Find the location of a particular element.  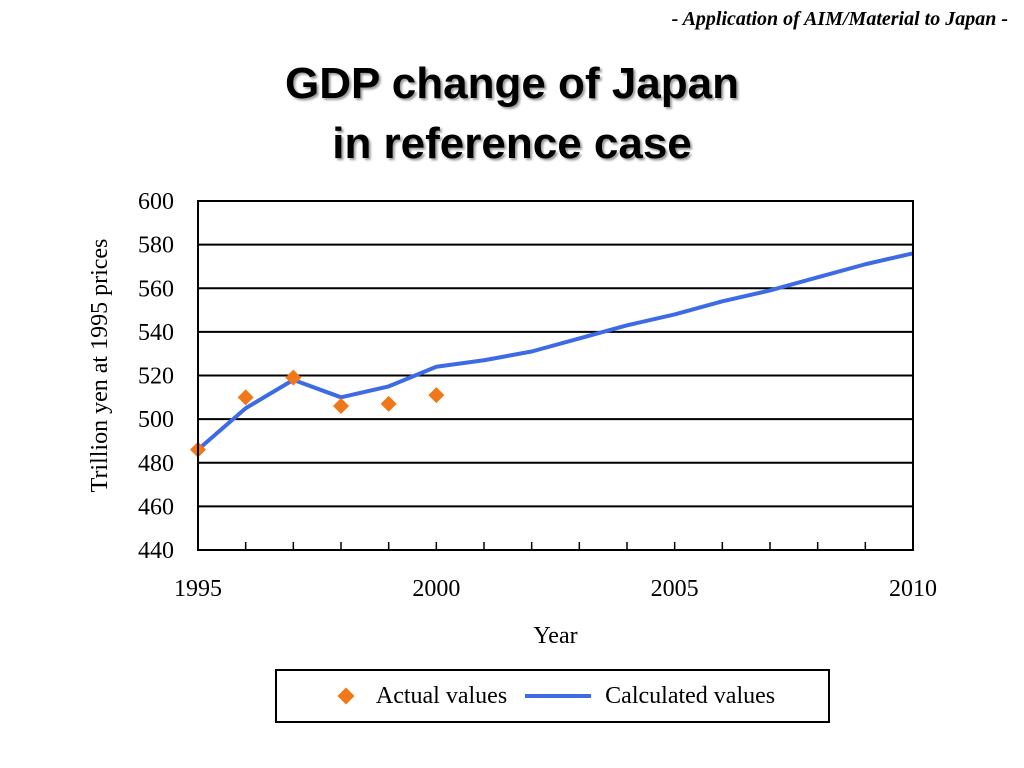

y-tick-label: 580 is located at coordinates (156, 246).